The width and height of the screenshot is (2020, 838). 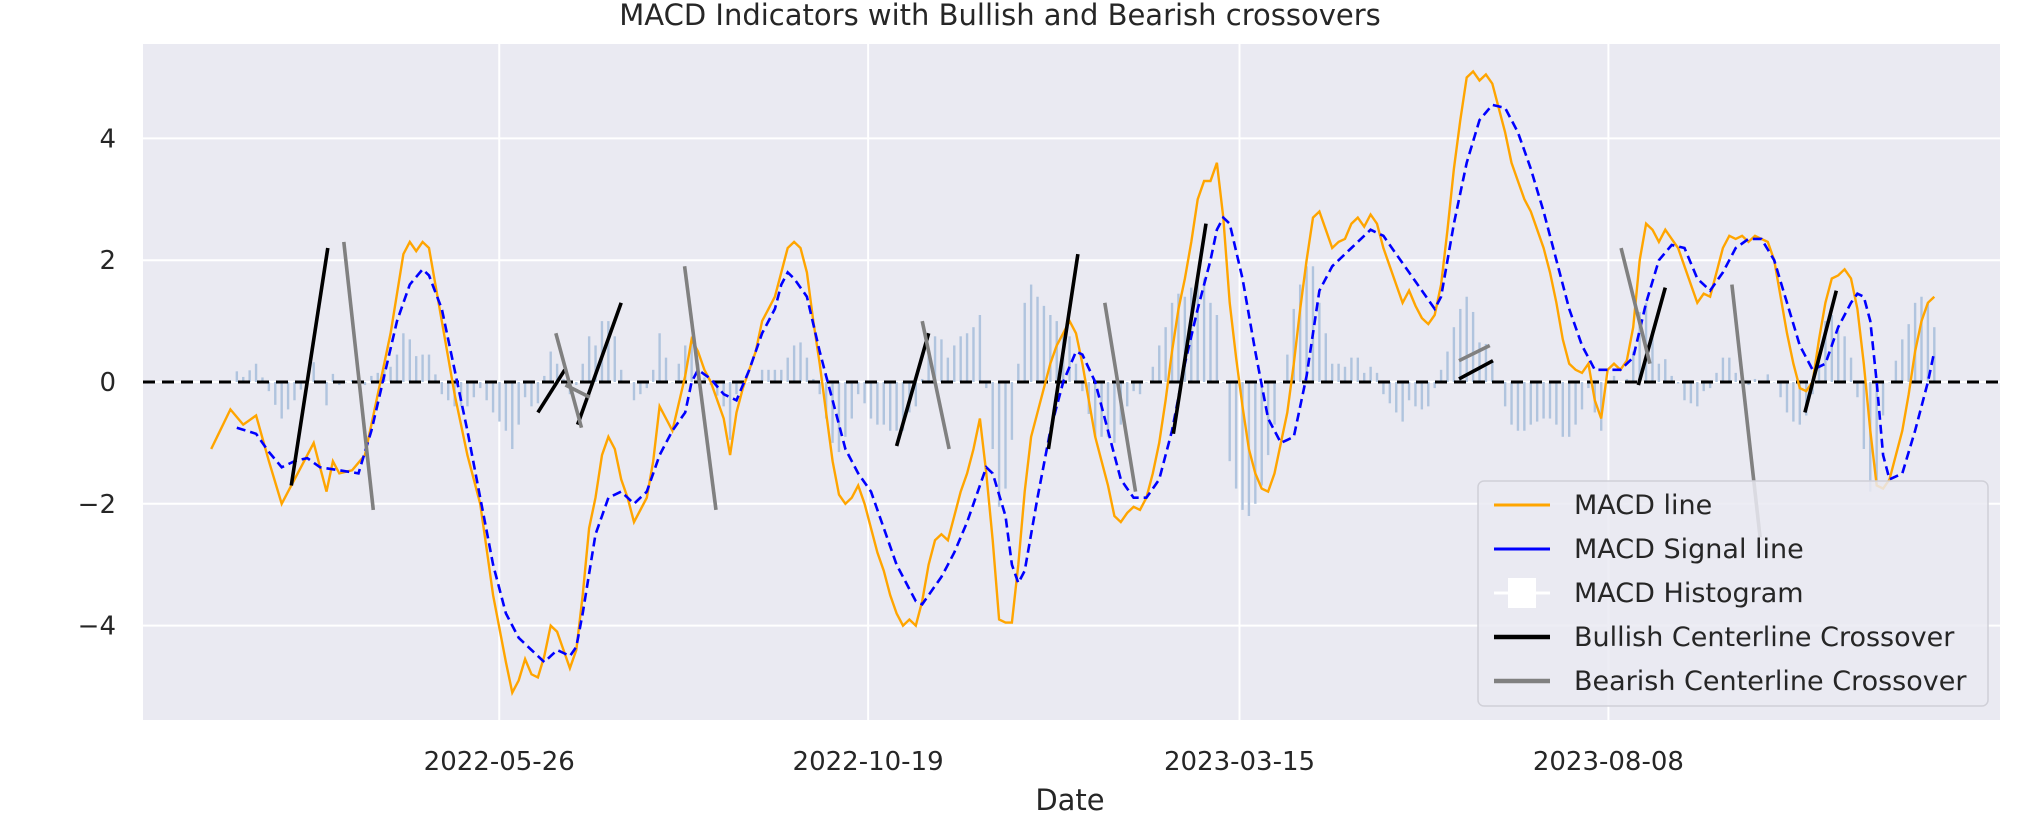 What do you see at coordinates (1054, 762) in the screenshot?
I see `x-axis-ticks: 2022-05-26 2022-10-19 2023-03-15 2023-08-08` at bounding box center [1054, 762].